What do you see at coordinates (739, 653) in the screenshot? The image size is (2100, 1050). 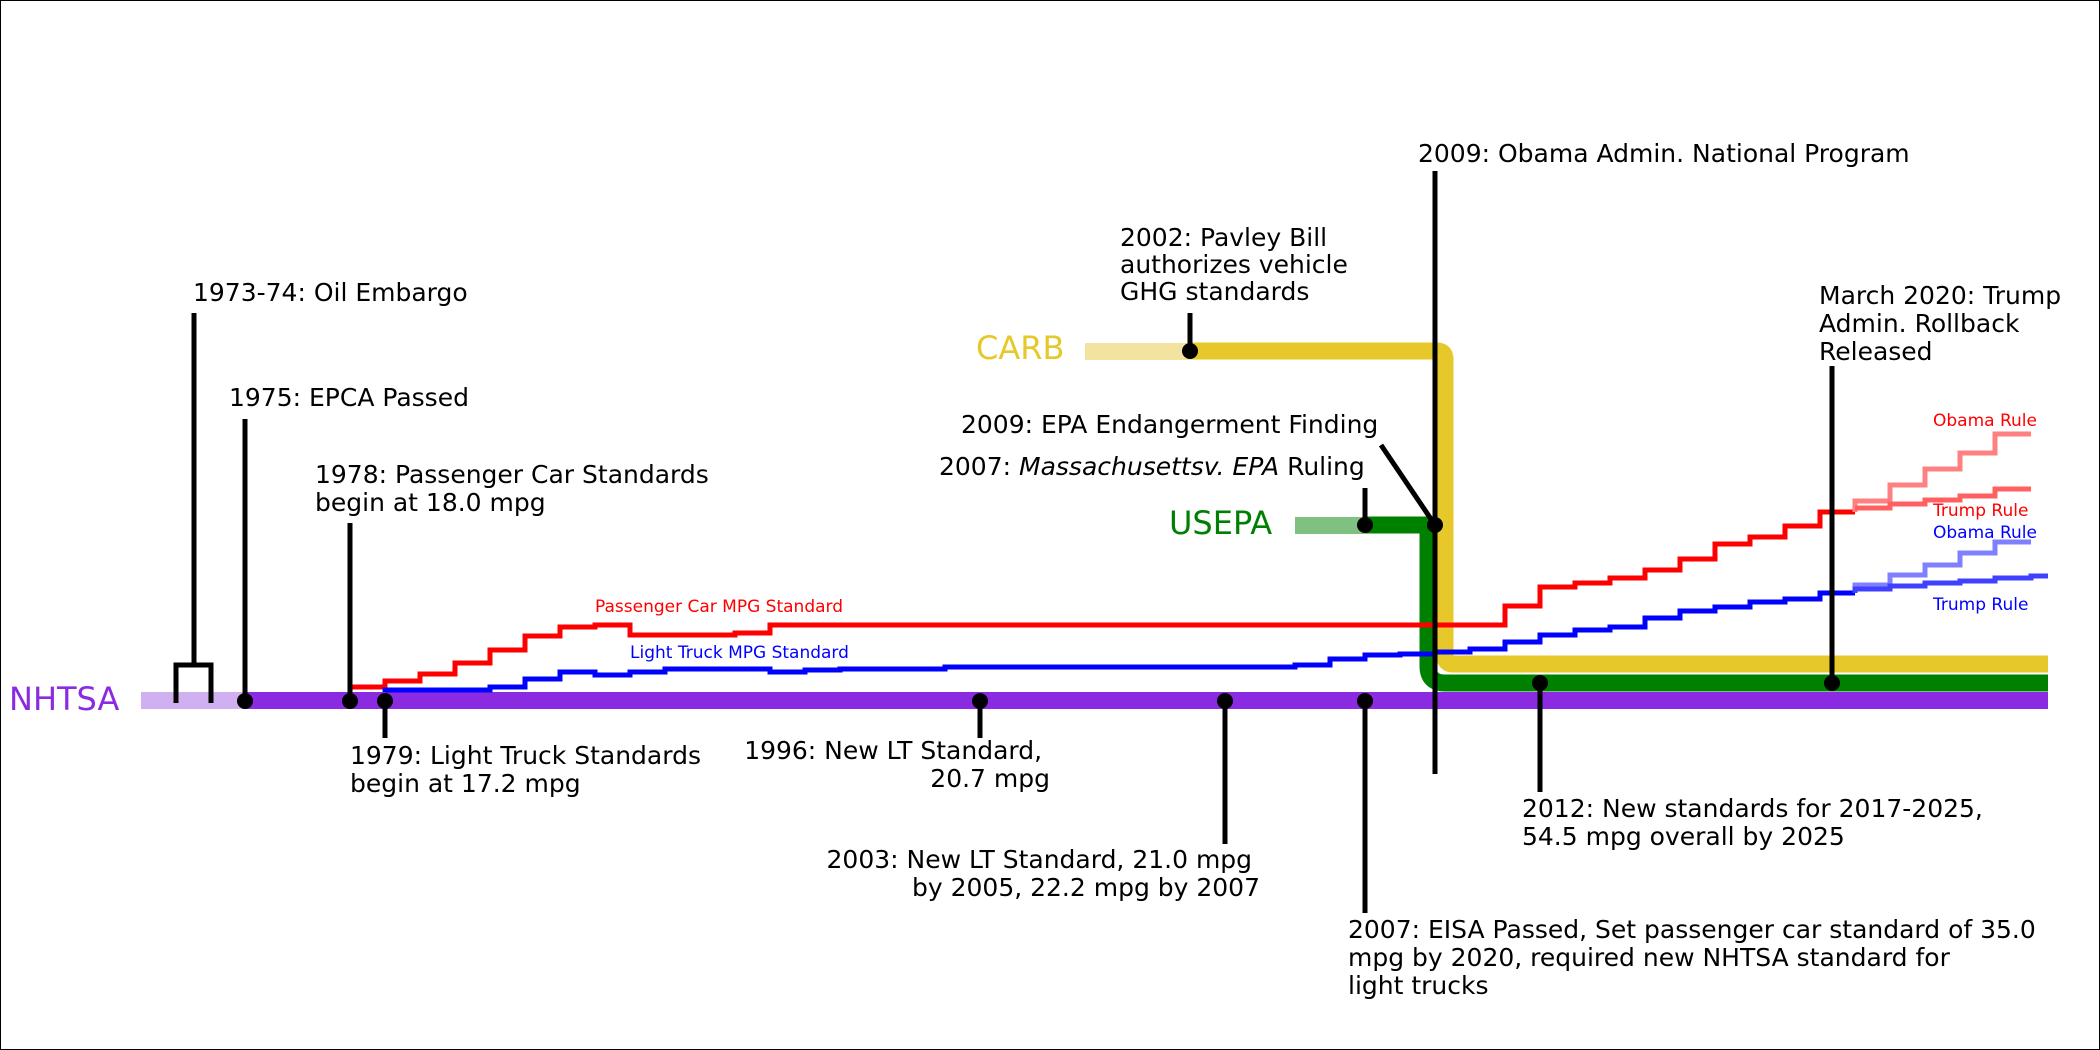 I see `light-truck-label: Light Truck MPG Standard` at bounding box center [739, 653].